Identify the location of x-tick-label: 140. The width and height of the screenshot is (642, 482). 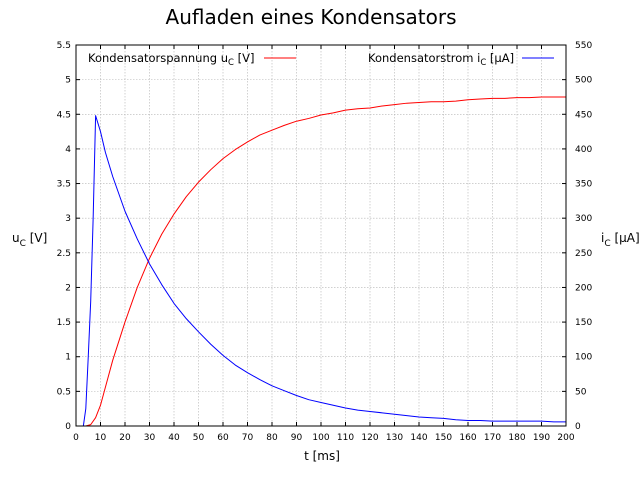
(418, 438).